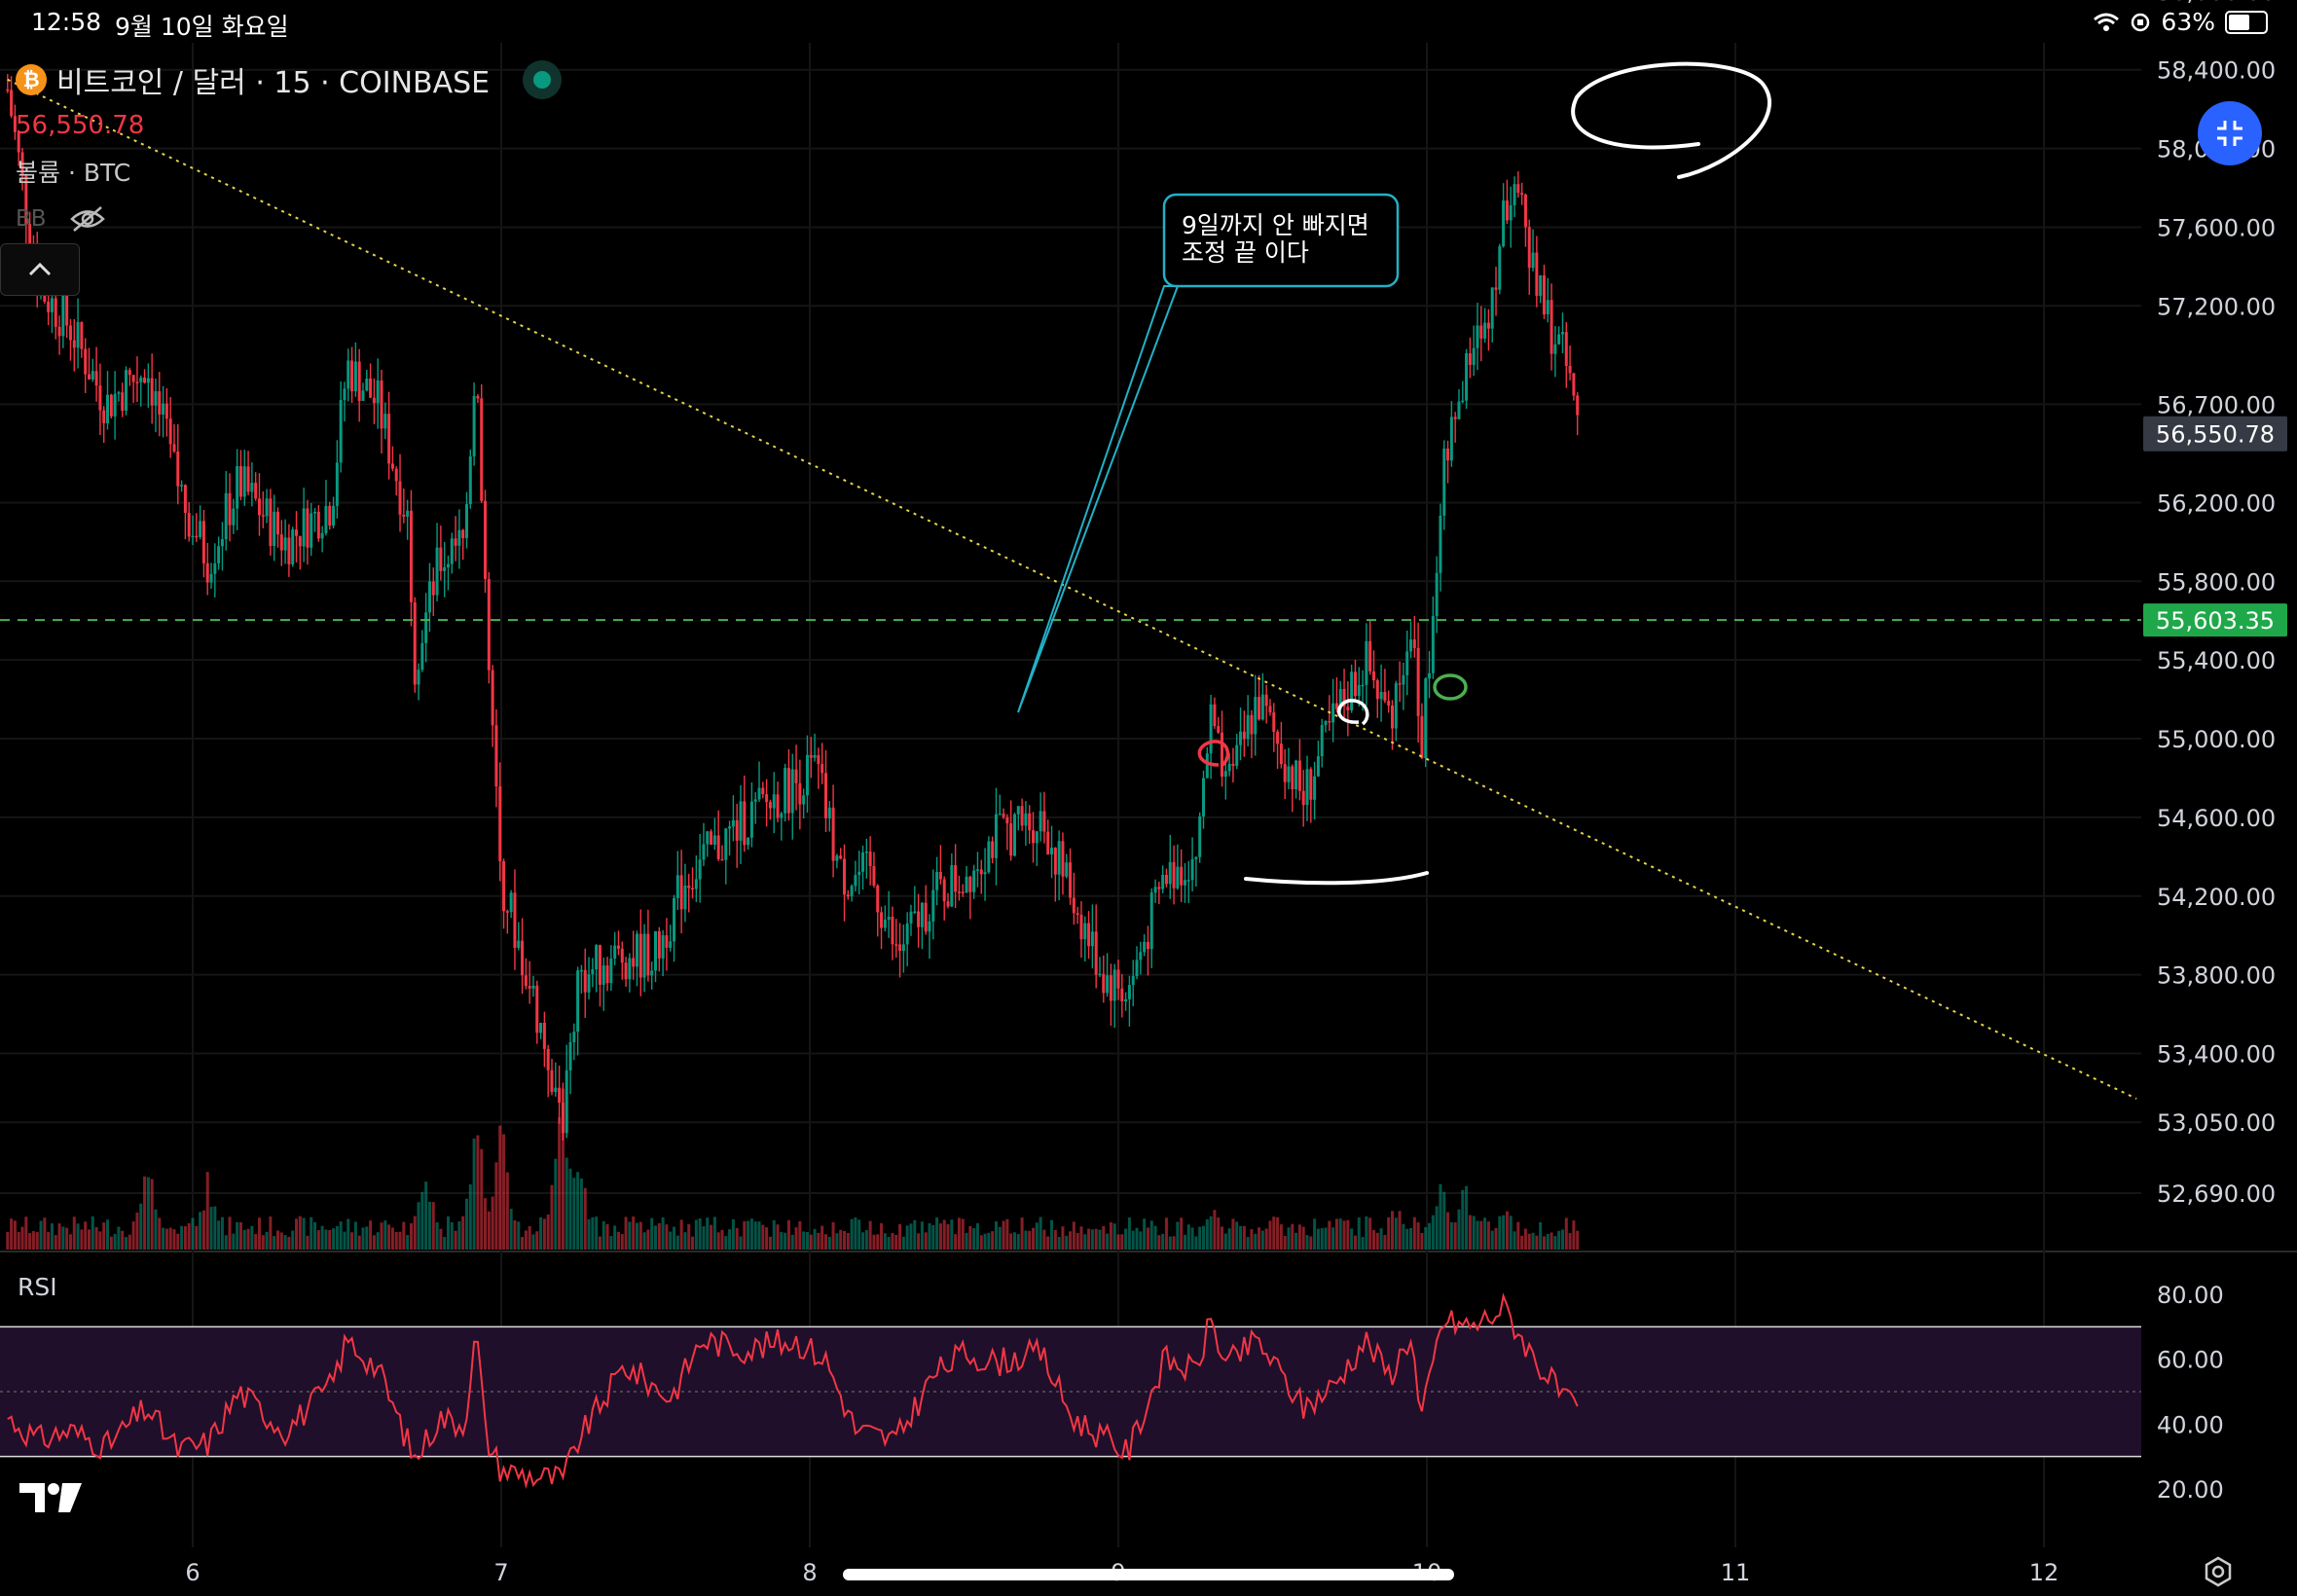  I want to click on price-tick-label: 58,400.00, so click(2216, 71).